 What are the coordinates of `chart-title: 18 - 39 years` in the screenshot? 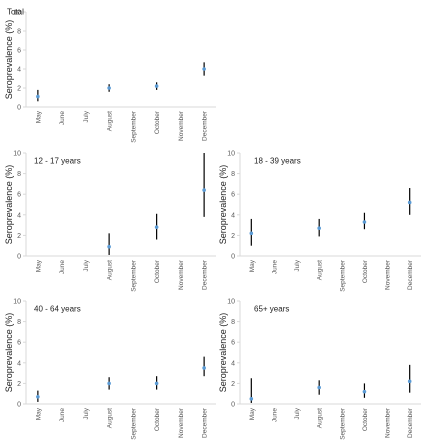 It's located at (277, 161).